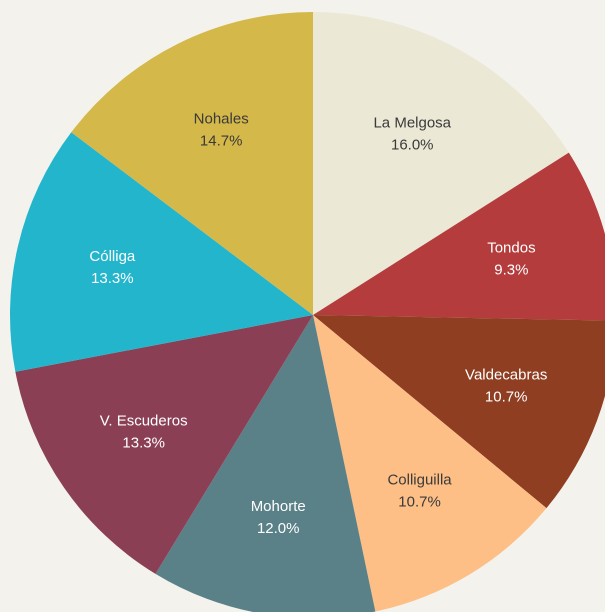 This screenshot has height=612, width=605. What do you see at coordinates (511, 247) in the screenshot?
I see `slice-label: Tondos` at bounding box center [511, 247].